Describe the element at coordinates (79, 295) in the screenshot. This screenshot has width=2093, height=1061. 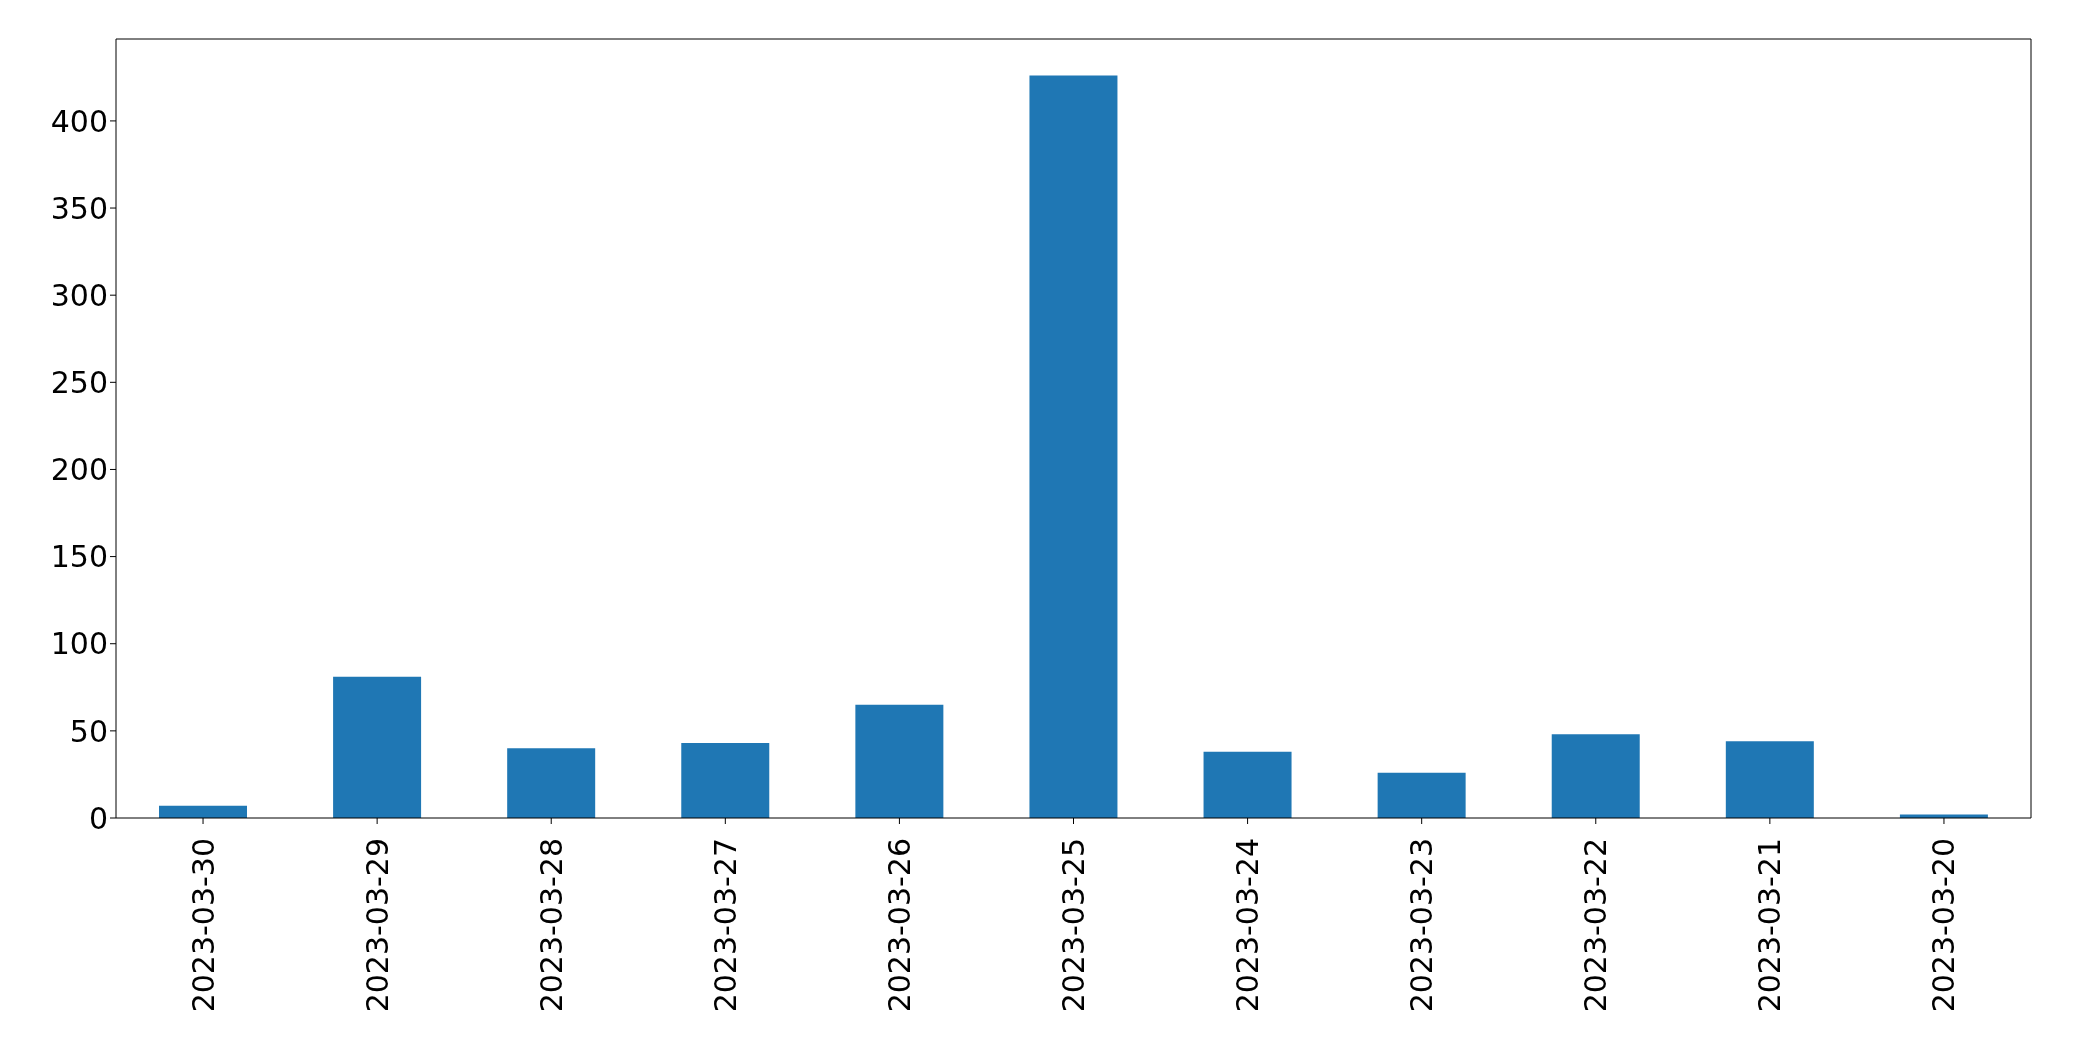
I see `y-tick-label: 300` at that location.